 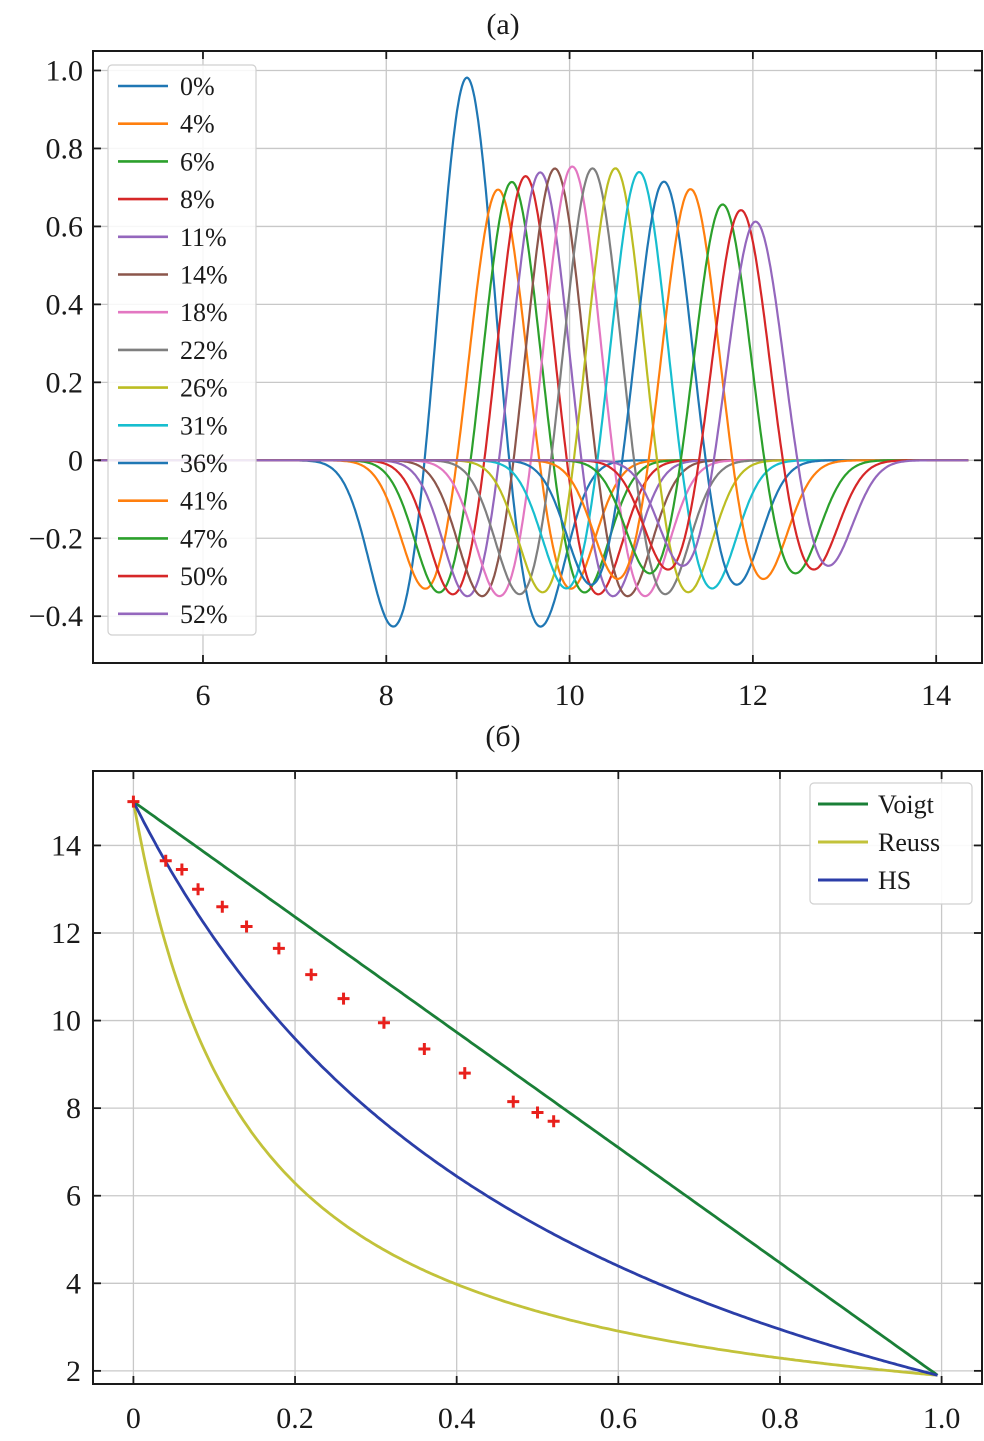 What do you see at coordinates (197, 124) in the screenshot?
I see `legend-label-a: 4%` at bounding box center [197, 124].